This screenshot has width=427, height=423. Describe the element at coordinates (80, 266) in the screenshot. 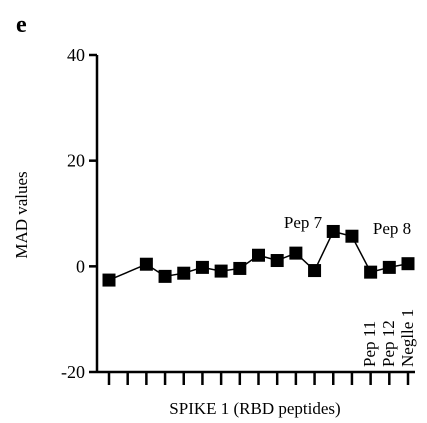

I see `y-tick-label: 0` at that location.